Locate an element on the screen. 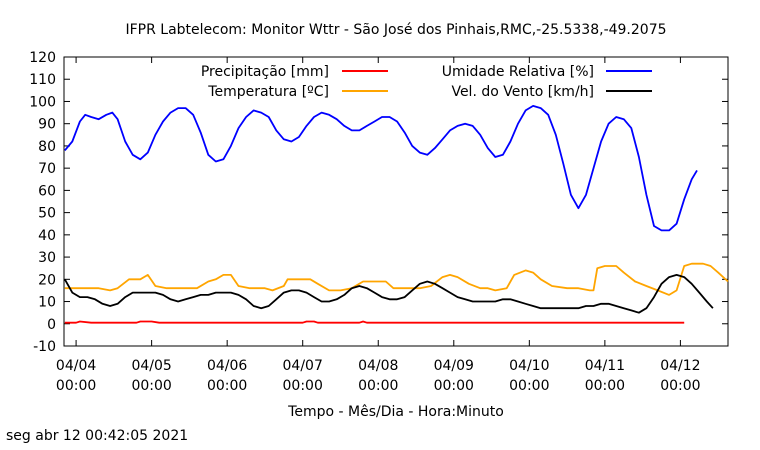  y-tick-label: 0 is located at coordinates (51, 325).